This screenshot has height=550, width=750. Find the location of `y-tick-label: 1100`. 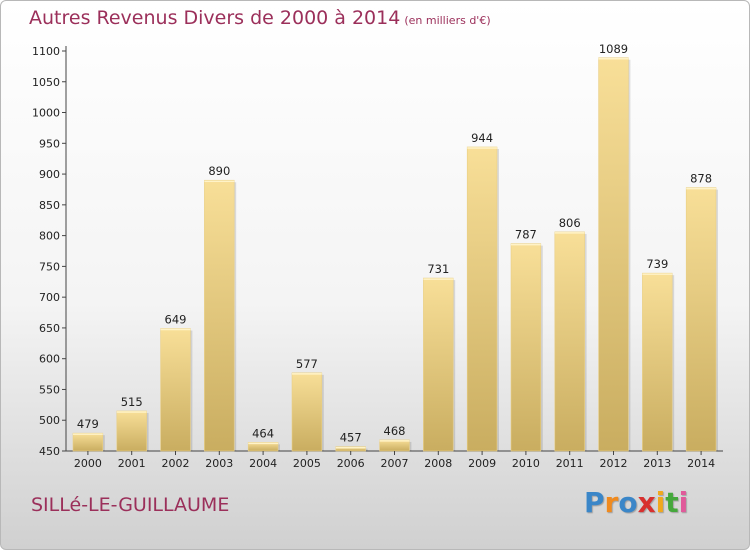

y-tick-label: 1100 is located at coordinates (46, 51).